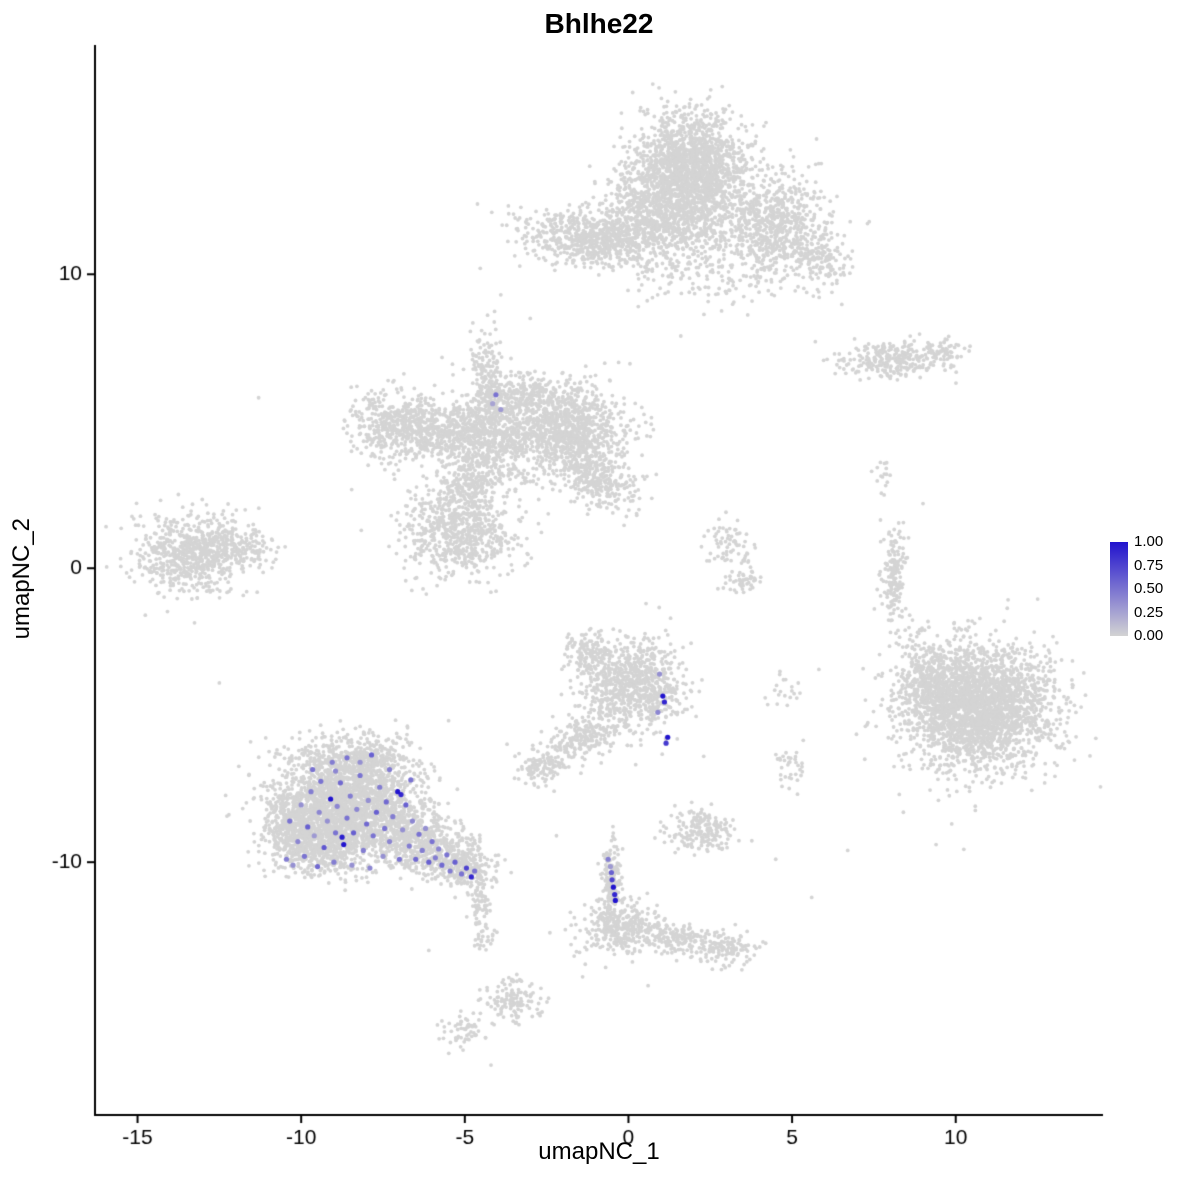 Image resolution: width=1200 pixels, height=1200 pixels. Describe the element at coordinates (1149, 635) in the screenshot. I see `legend-tick-label: 0.00` at that location.